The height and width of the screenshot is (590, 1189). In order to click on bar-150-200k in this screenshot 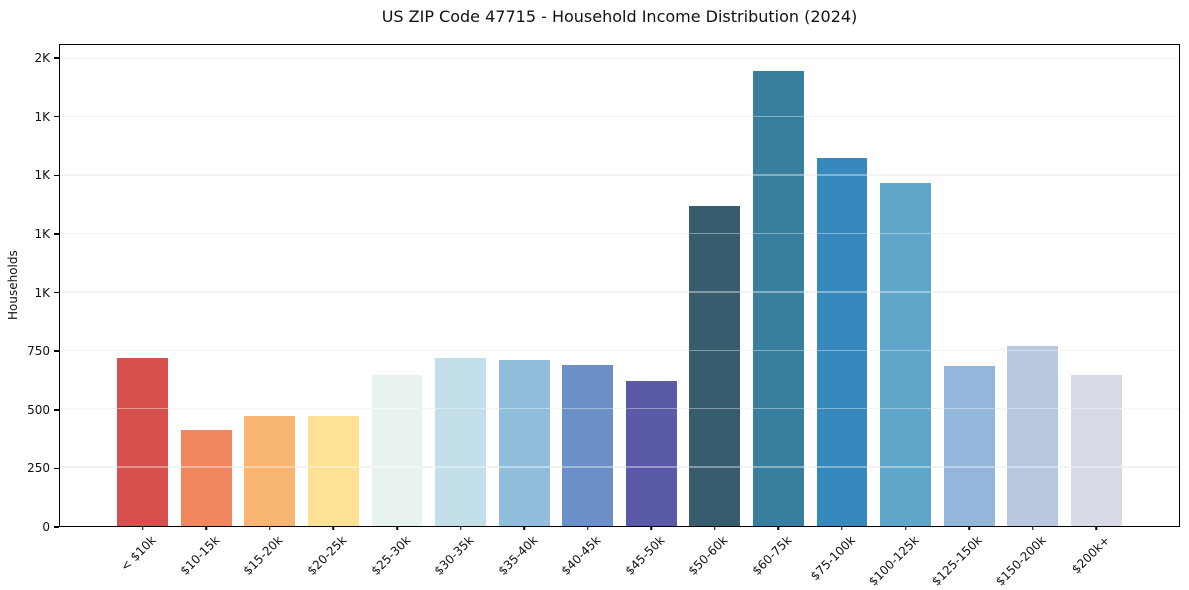, I will do `click(1033, 436)`.